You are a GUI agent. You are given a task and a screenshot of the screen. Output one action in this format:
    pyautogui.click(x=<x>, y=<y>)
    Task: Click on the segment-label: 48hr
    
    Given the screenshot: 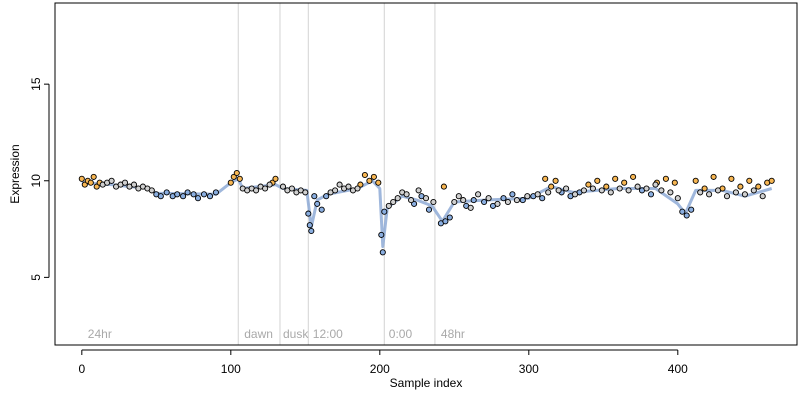 What is the action you would take?
    pyautogui.click(x=453, y=334)
    